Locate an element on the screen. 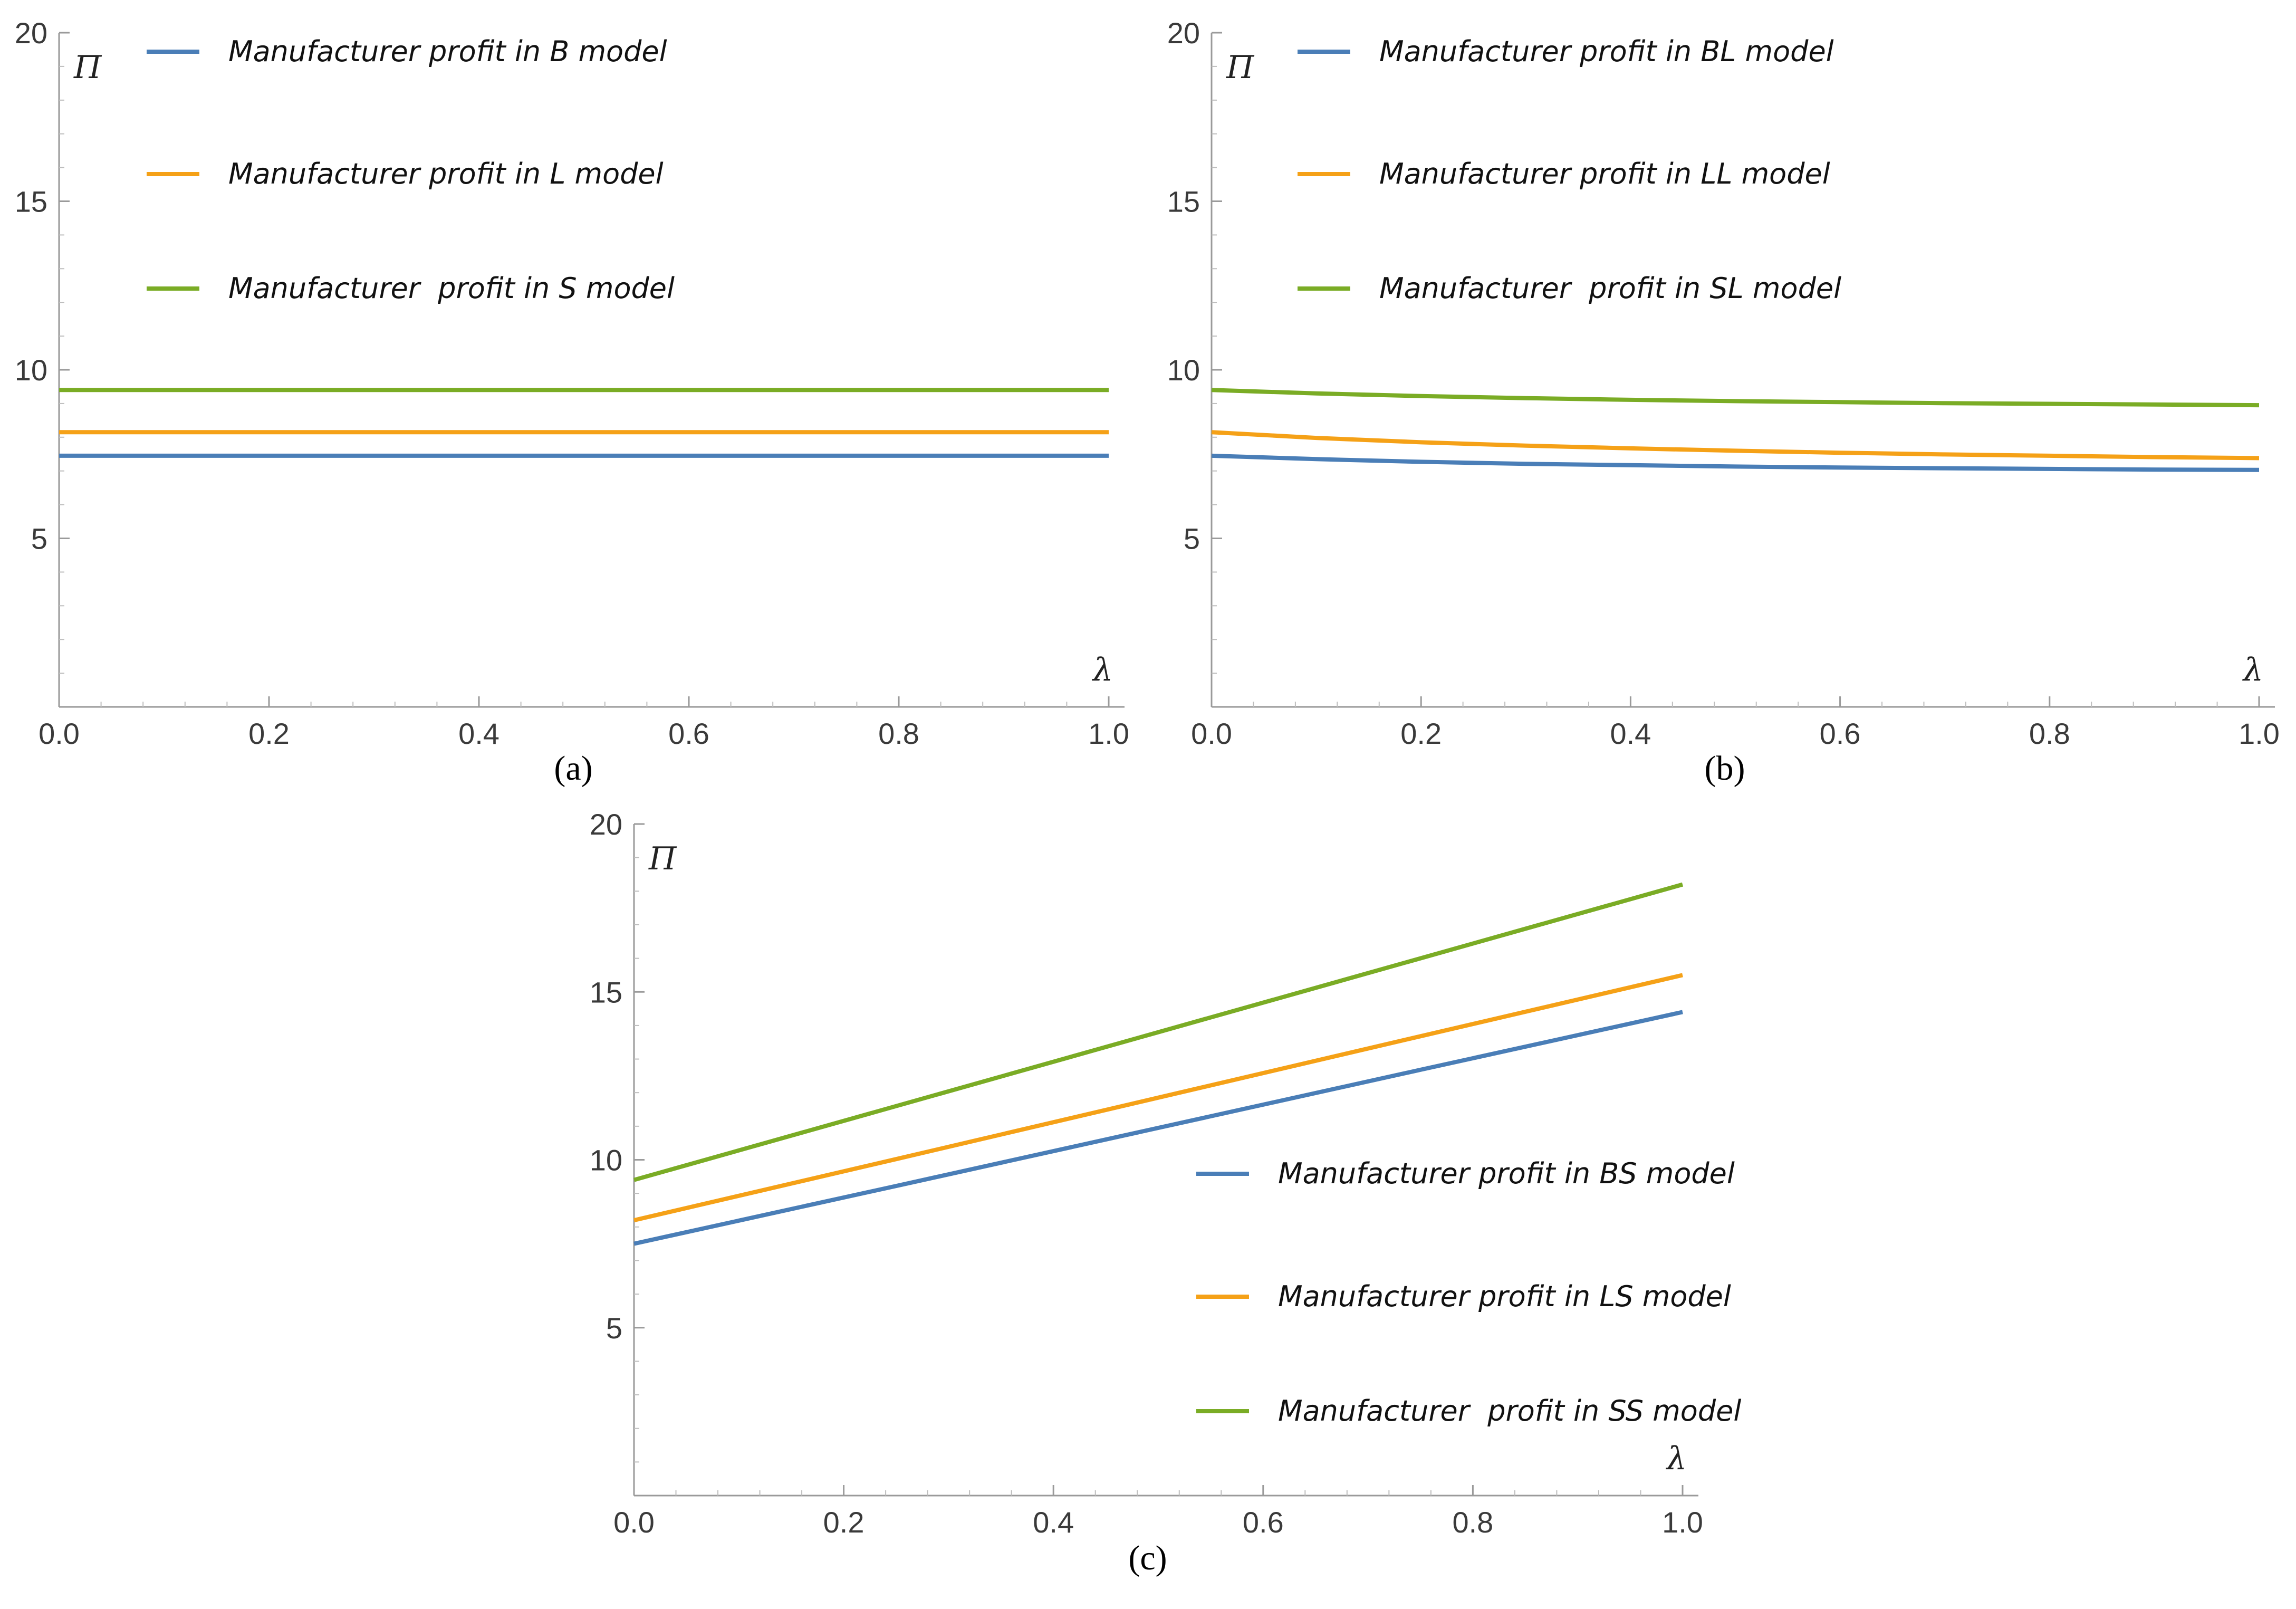  legend-label: Manufacturer profit in L model is located at coordinates (446, 173).